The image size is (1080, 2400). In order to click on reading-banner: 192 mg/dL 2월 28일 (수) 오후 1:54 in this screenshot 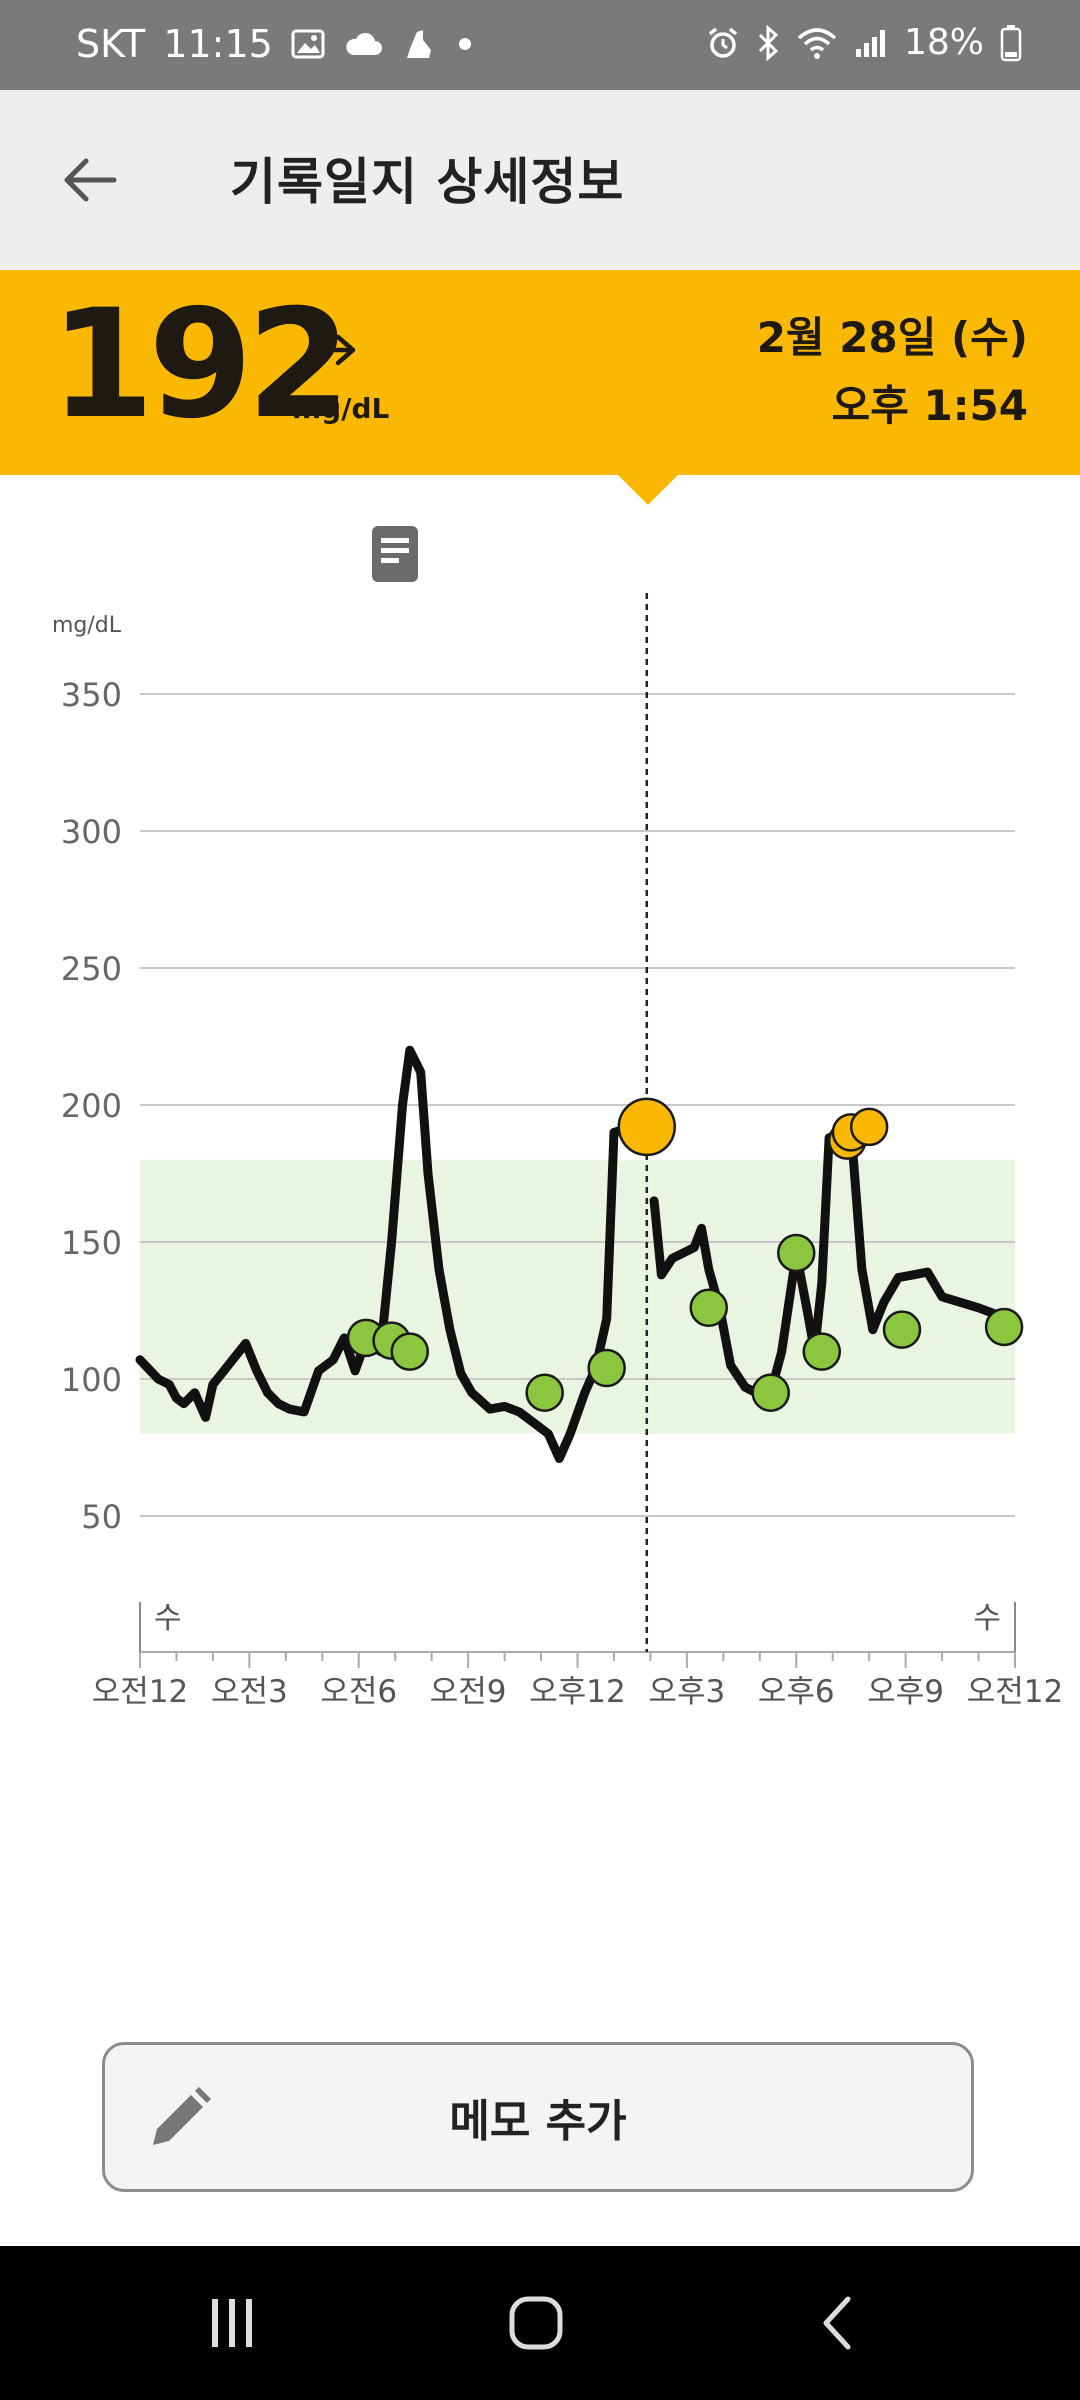, I will do `click(540, 372)`.